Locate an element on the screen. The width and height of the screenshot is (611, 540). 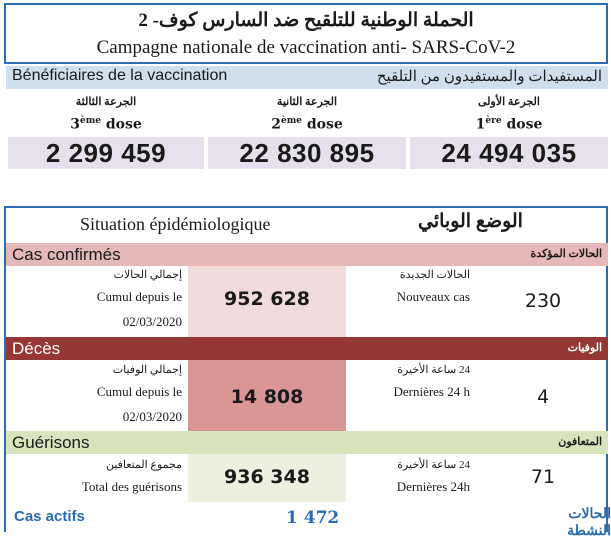
active-cases-value: 1 472 is located at coordinates (313, 518).